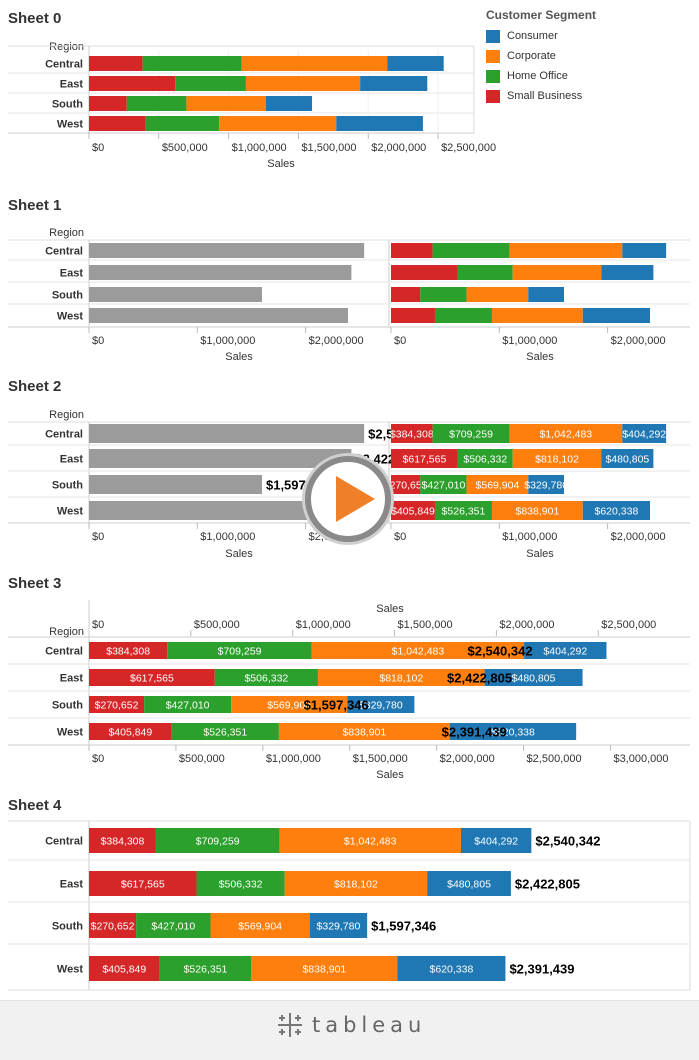 The width and height of the screenshot is (699, 1060). I want to click on s1-bar-south-corporate, so click(497, 294).